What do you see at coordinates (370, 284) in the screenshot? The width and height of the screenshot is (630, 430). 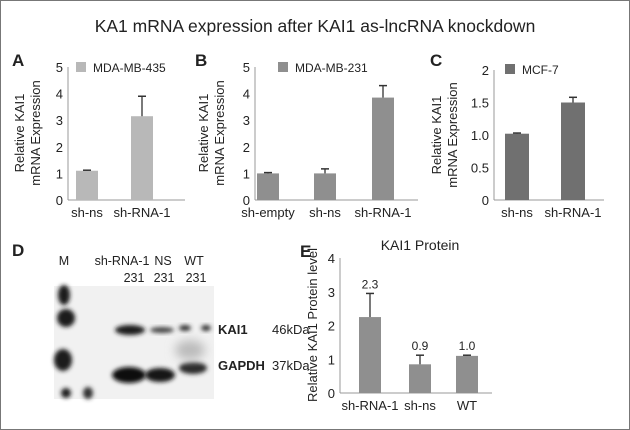 I see `data-label: 2.3` at bounding box center [370, 284].